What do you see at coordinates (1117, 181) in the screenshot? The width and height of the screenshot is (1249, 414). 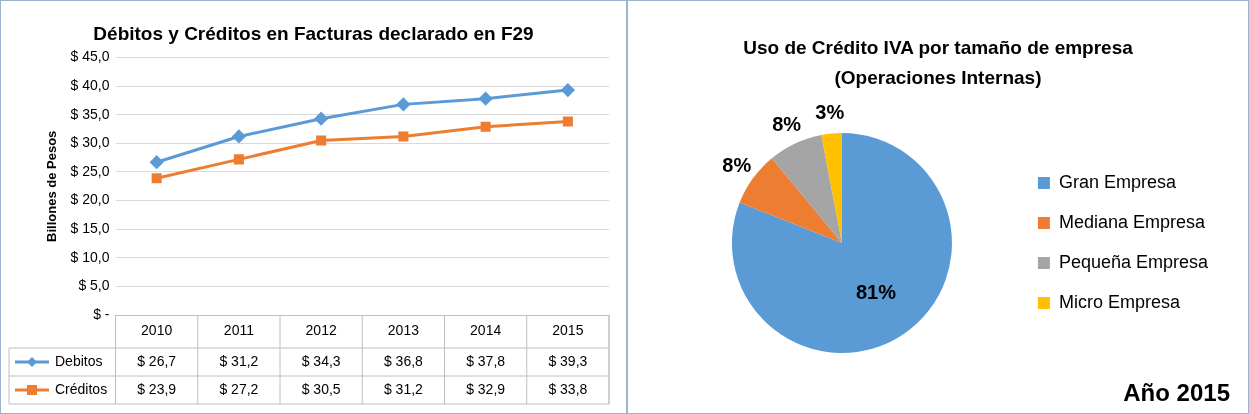 I see `legend-label: Gran Empresa` at bounding box center [1117, 181].